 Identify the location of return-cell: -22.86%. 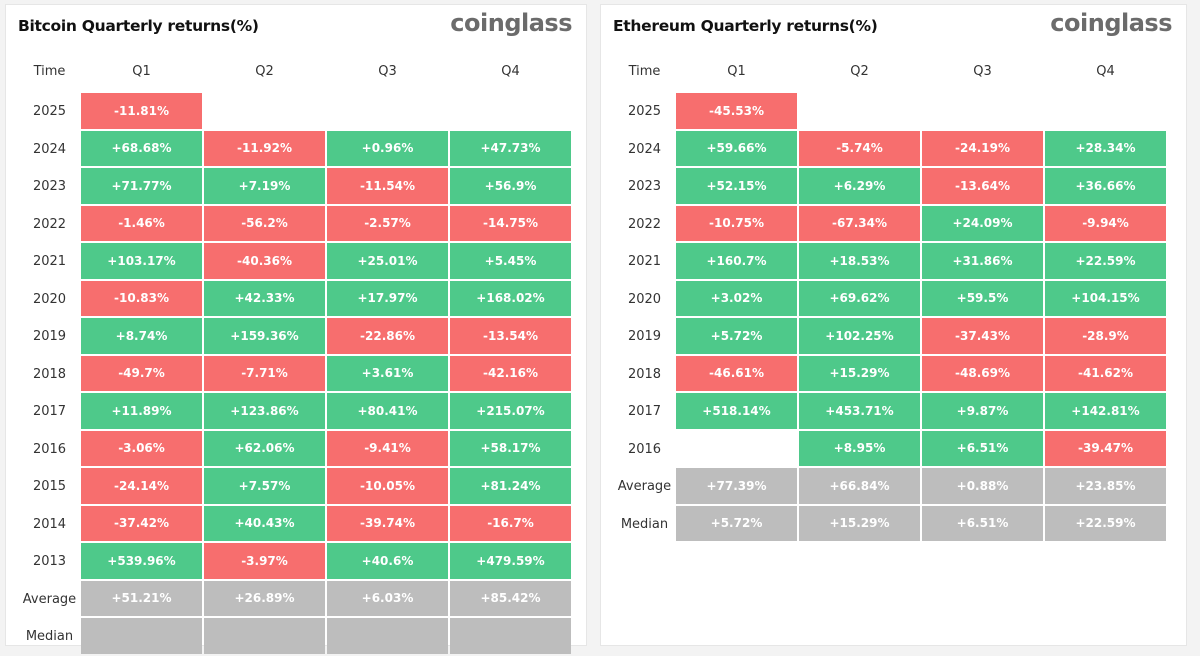
(387, 336).